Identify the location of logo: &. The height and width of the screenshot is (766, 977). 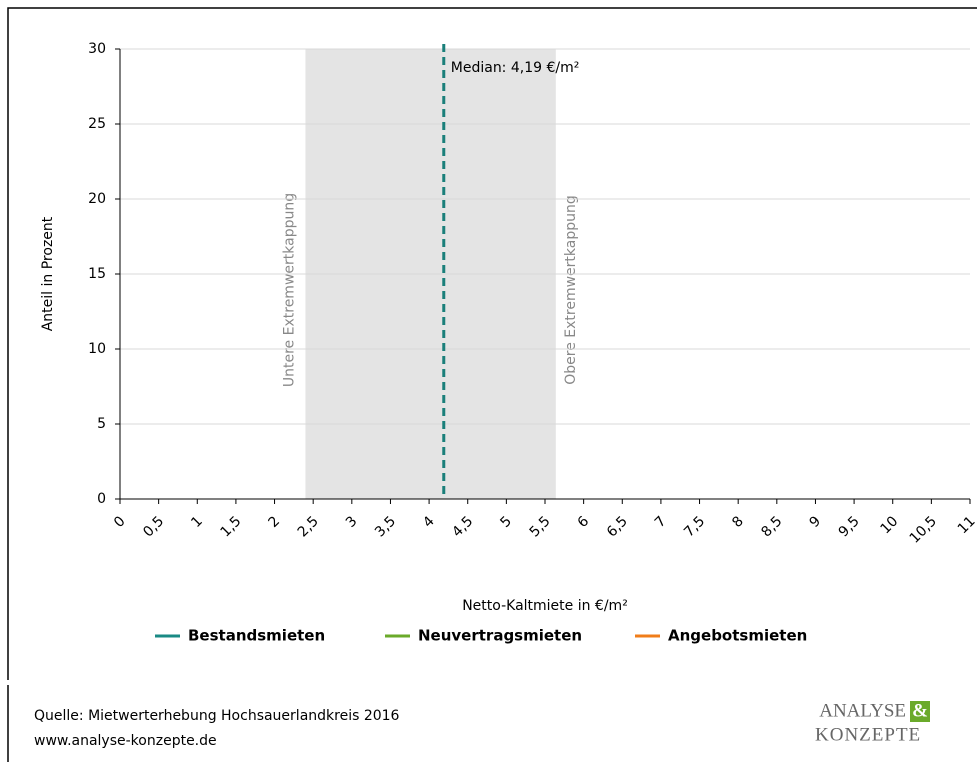
(920, 710).